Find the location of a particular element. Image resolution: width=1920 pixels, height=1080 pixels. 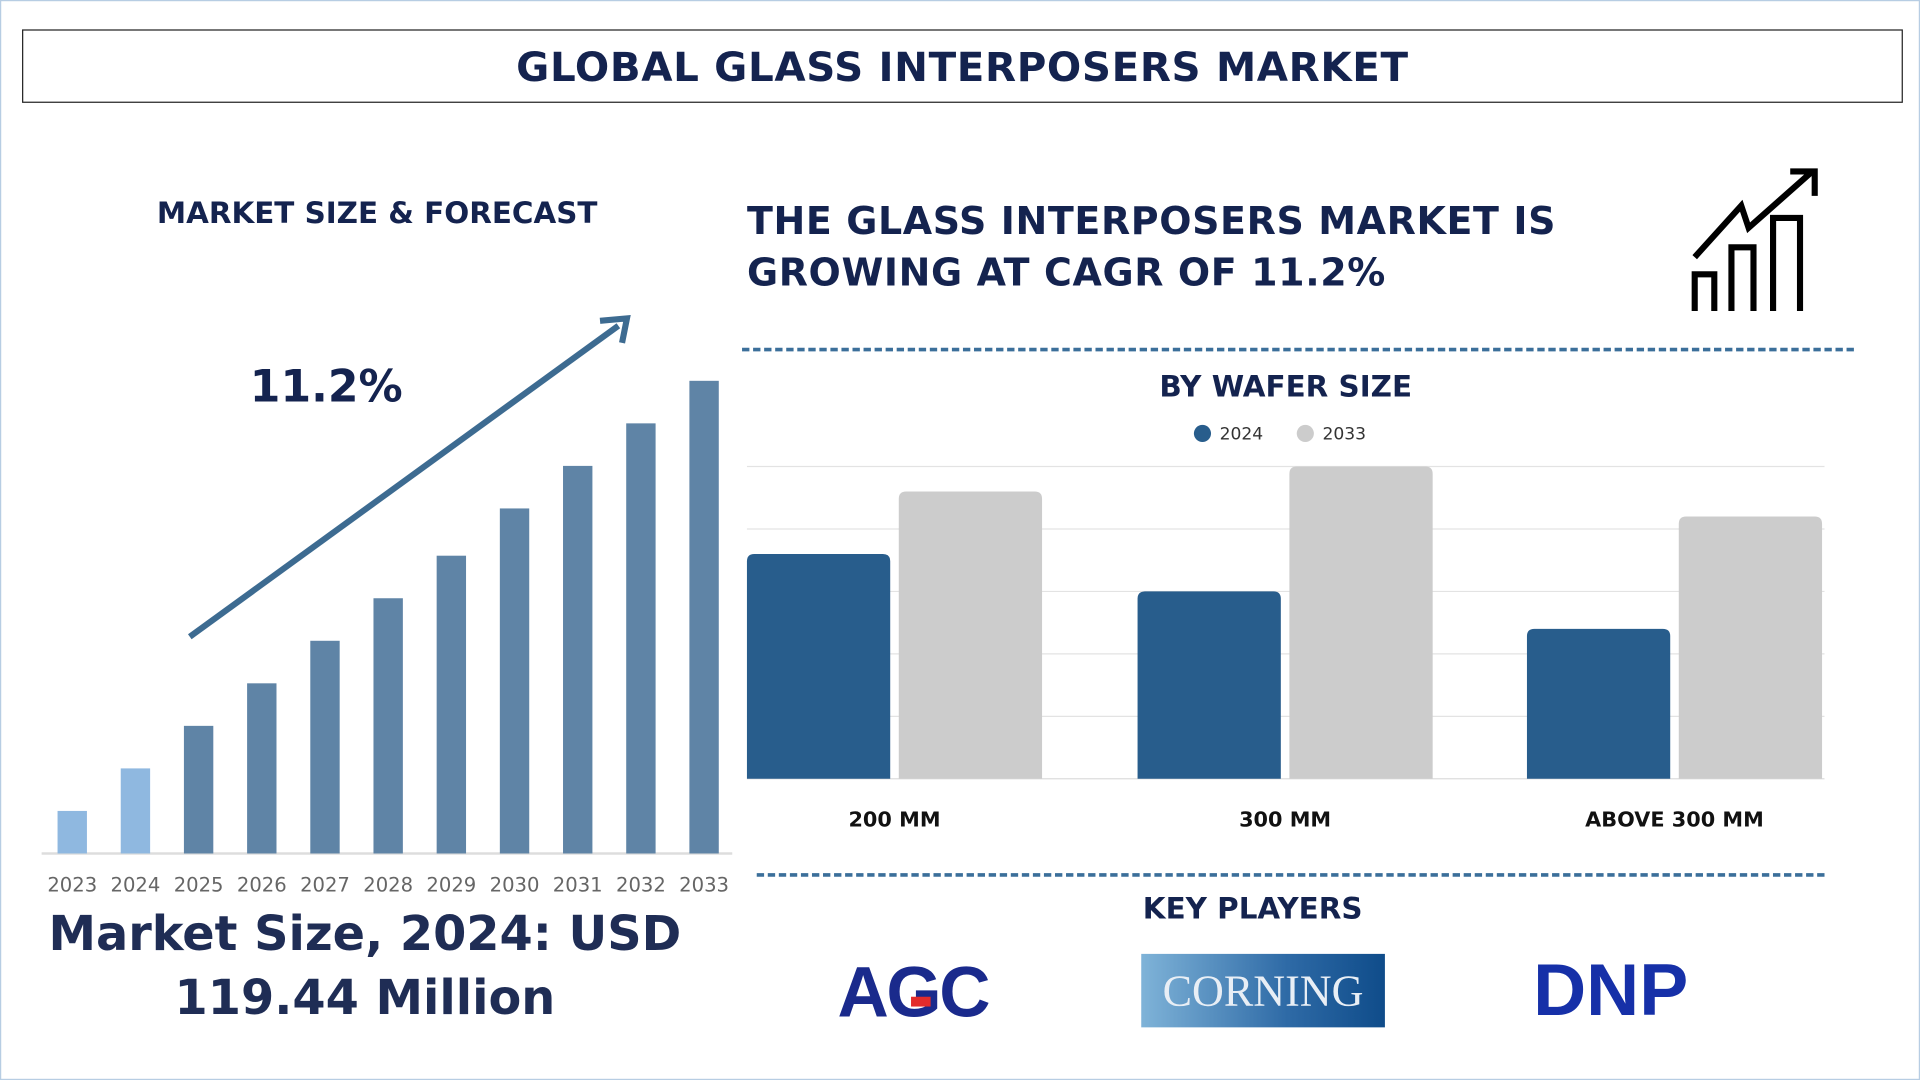

tick-label-2032: 2032 is located at coordinates (641, 884).